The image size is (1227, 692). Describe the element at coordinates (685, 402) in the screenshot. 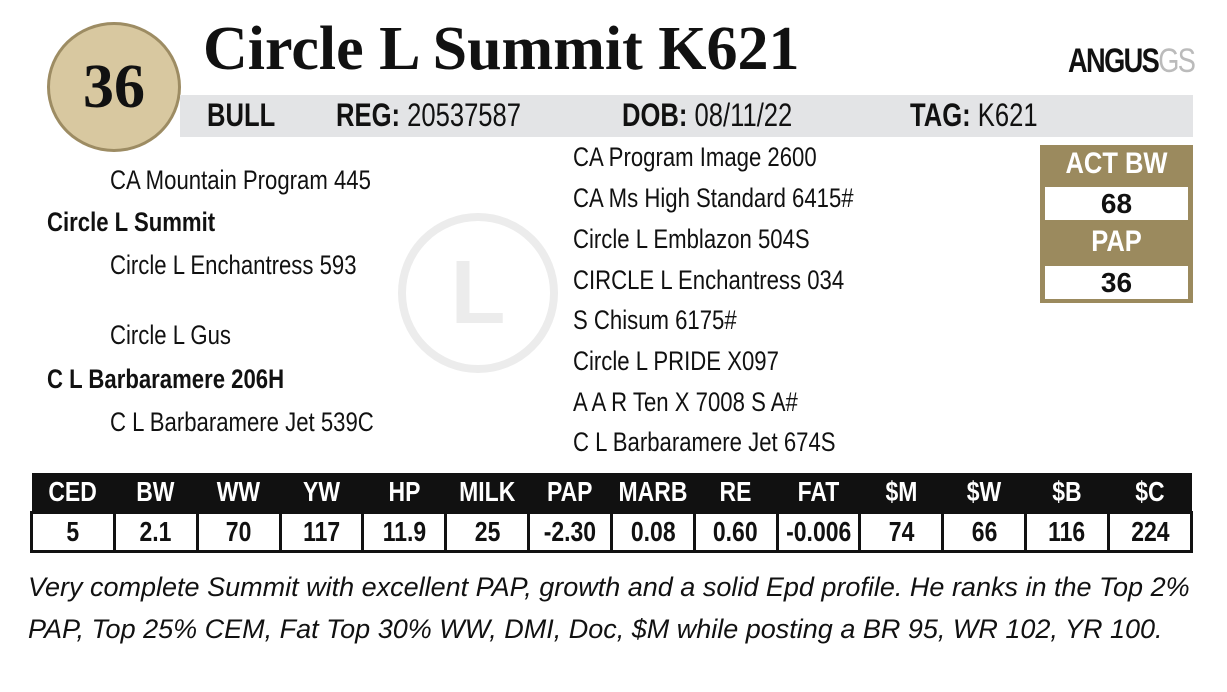

I see `pedigree-right-6: A A R Ten X 7008 S A#` at that location.